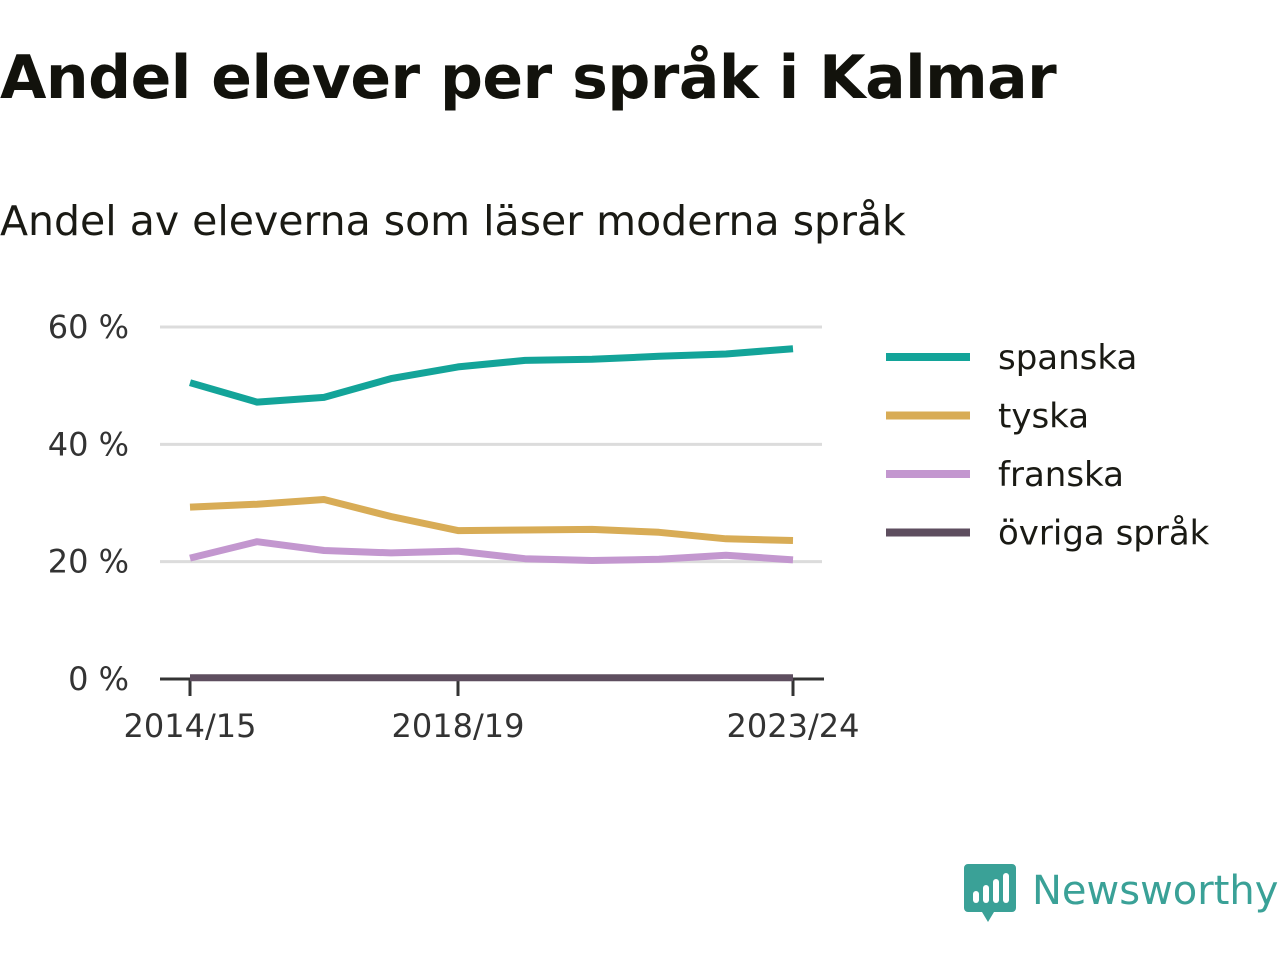 The width and height of the screenshot is (1280, 960). What do you see at coordinates (1067, 358) in the screenshot?
I see `legend-label: spanska` at bounding box center [1067, 358].